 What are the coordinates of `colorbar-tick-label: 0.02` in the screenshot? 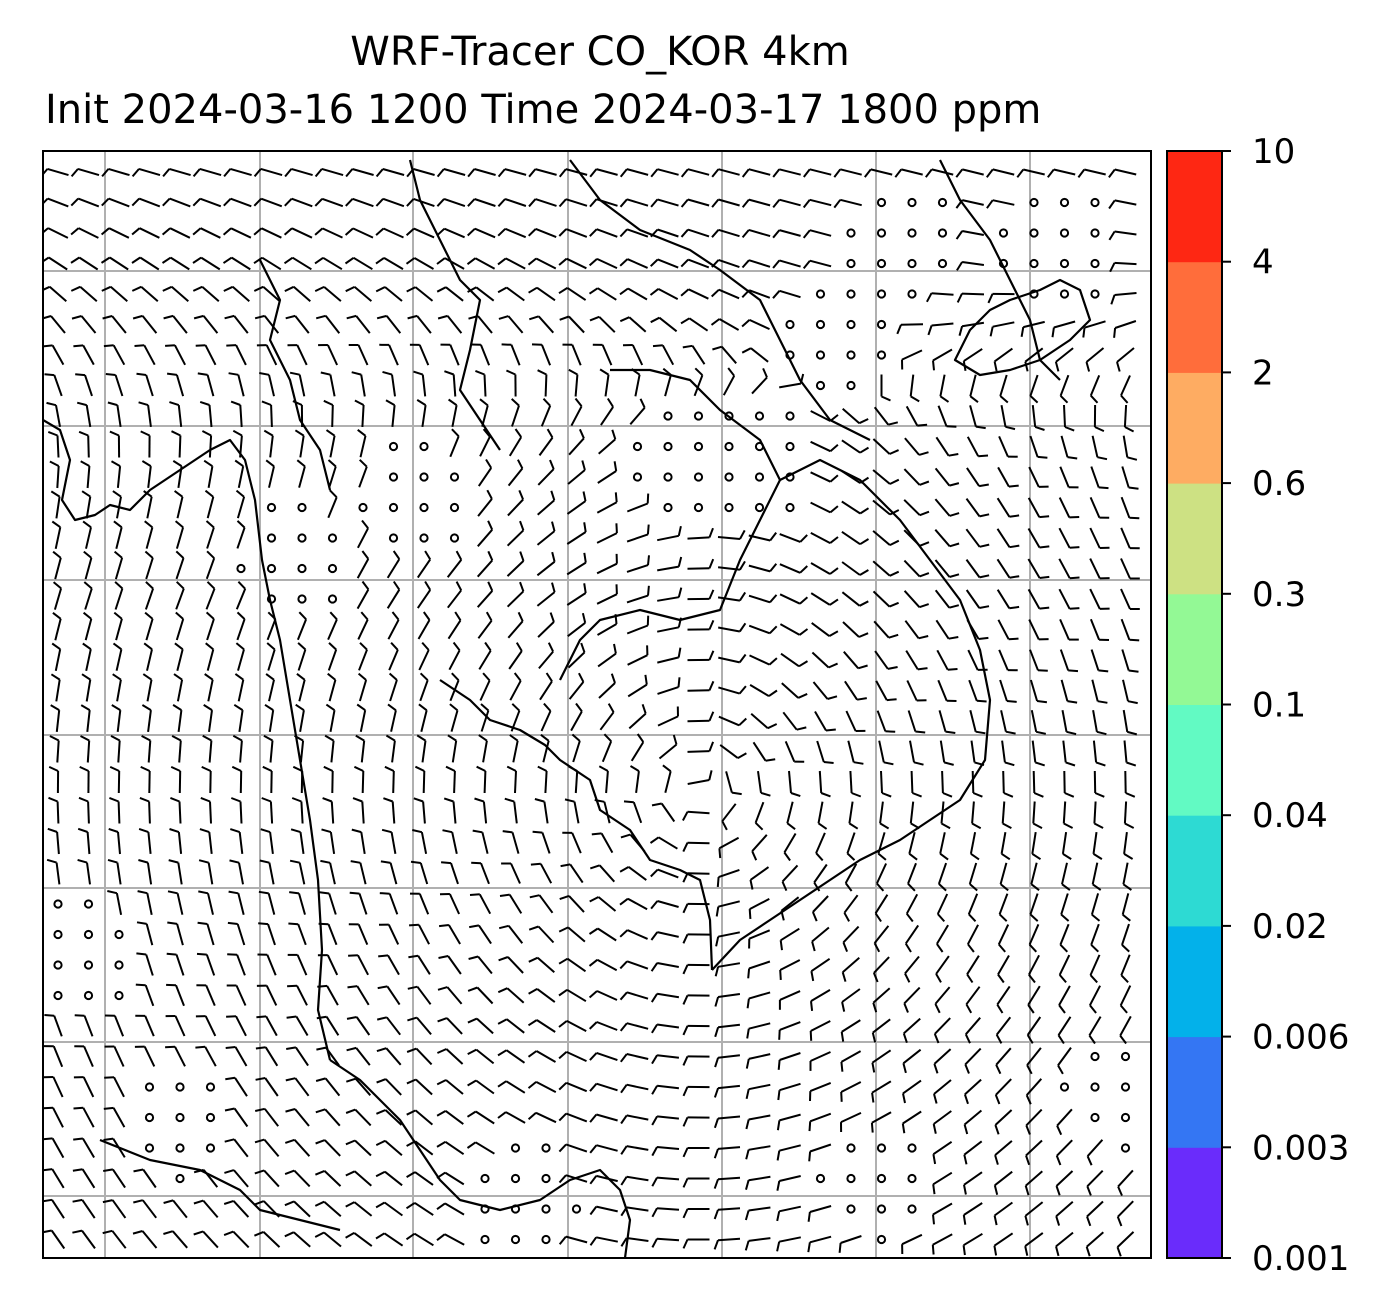 It's located at (1290, 927).